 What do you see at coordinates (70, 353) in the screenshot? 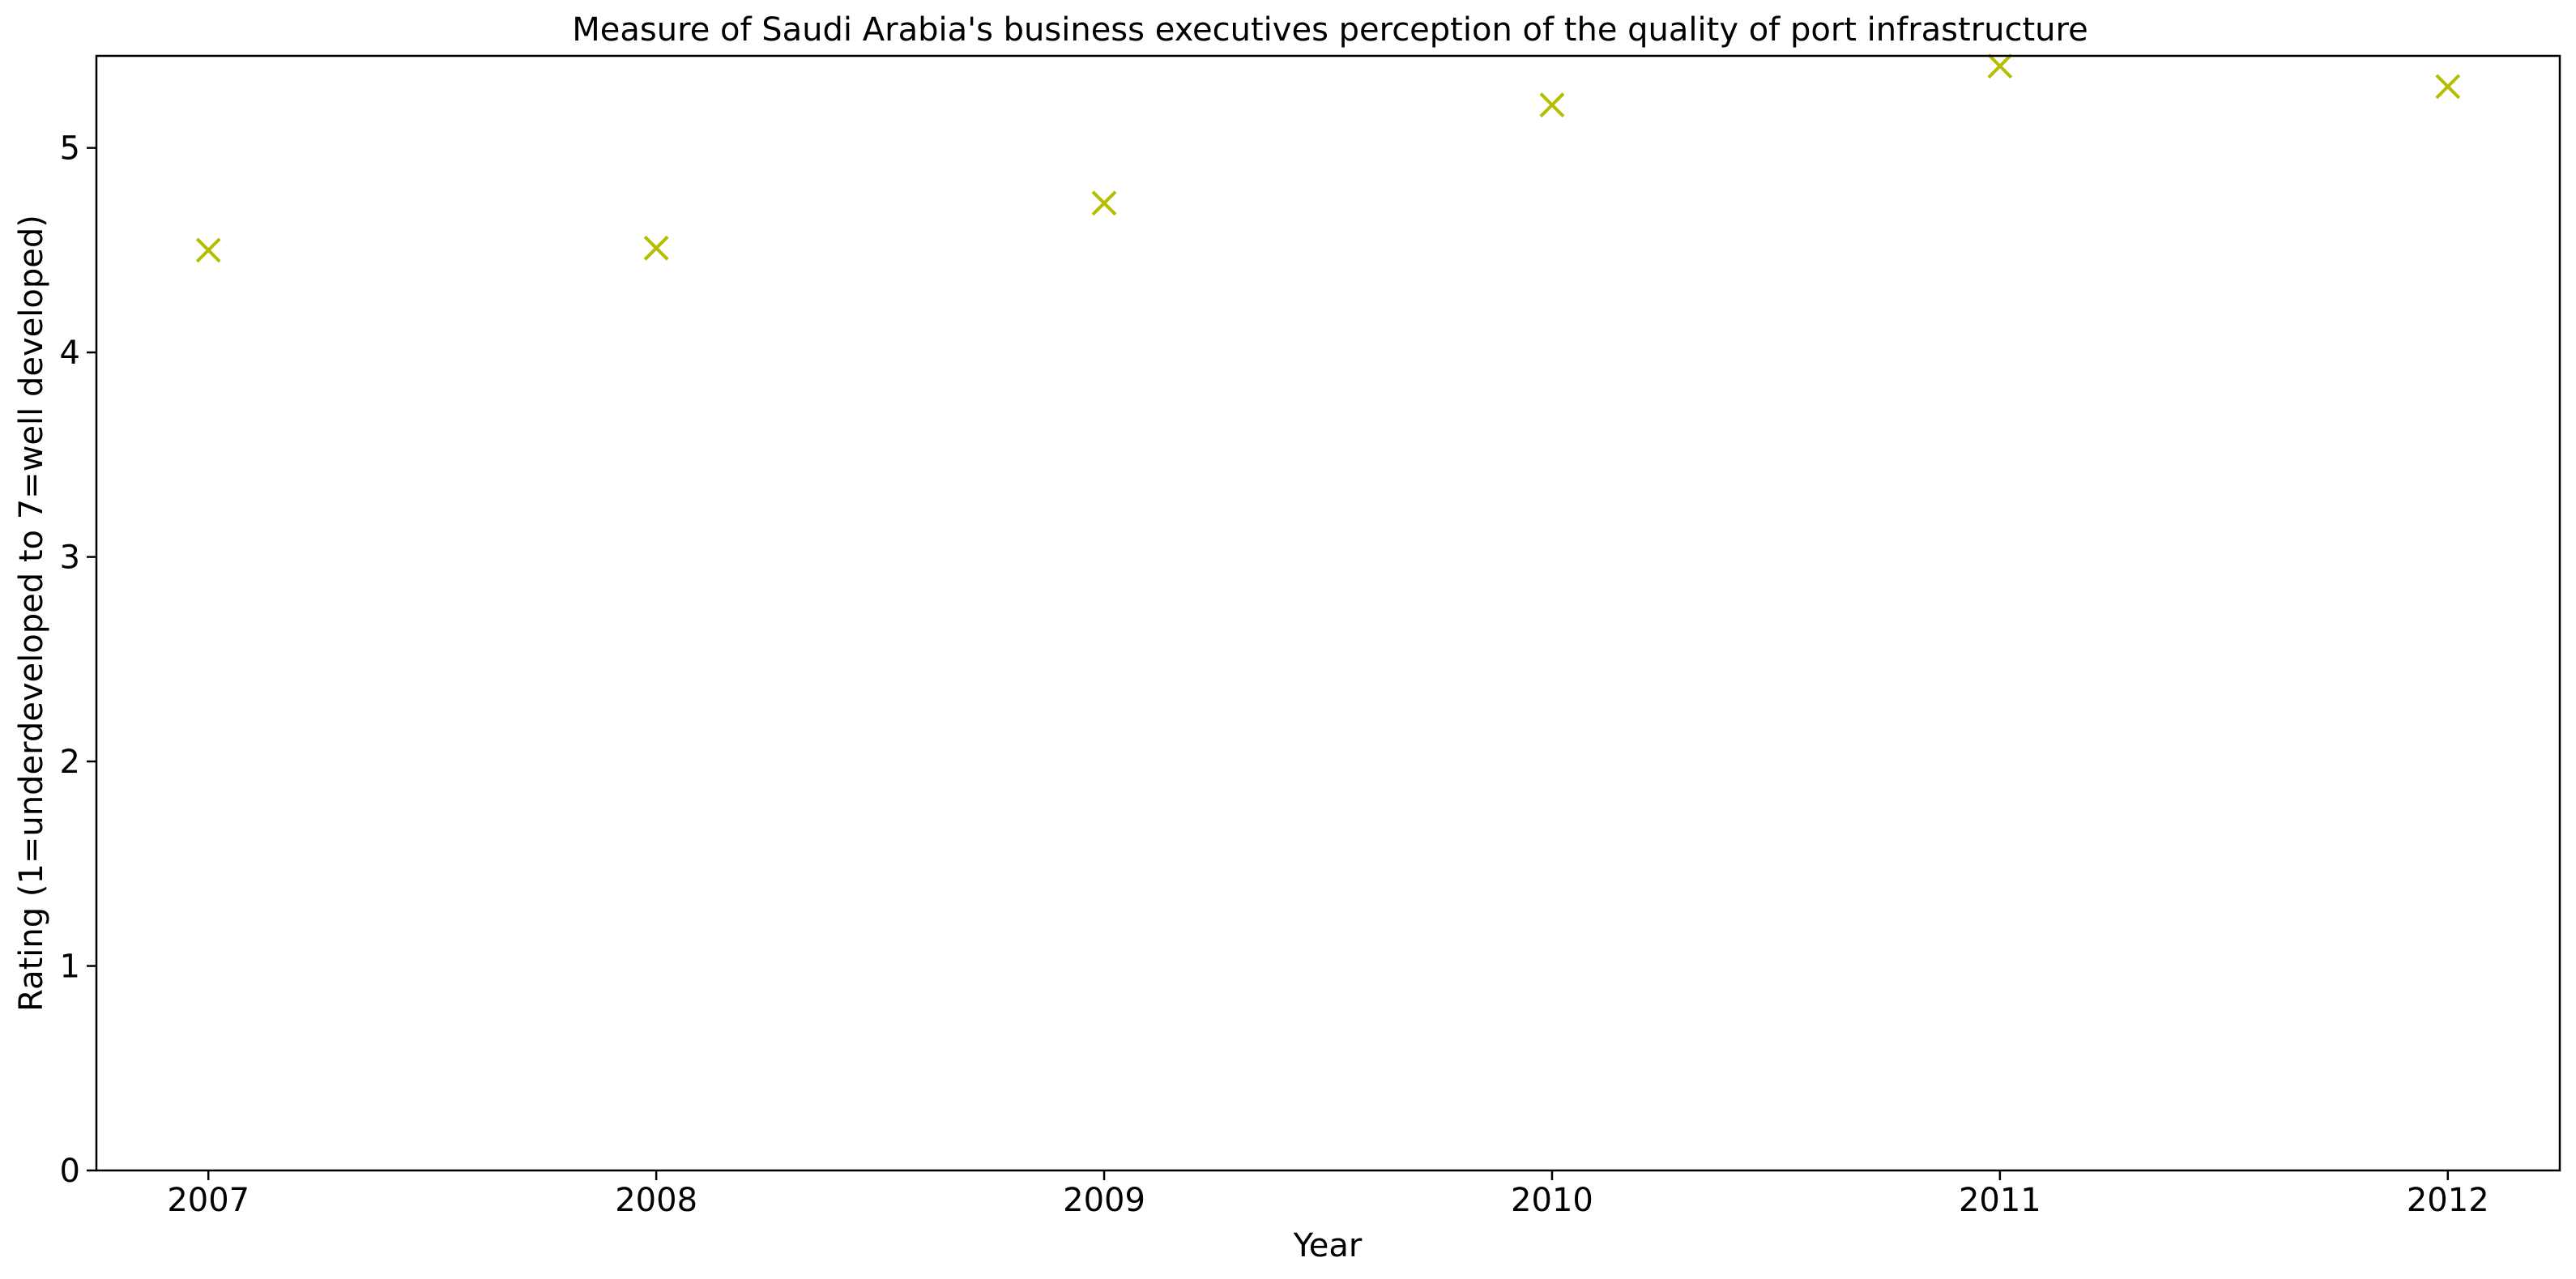
I see `y-tick-label: 4` at bounding box center [70, 353].